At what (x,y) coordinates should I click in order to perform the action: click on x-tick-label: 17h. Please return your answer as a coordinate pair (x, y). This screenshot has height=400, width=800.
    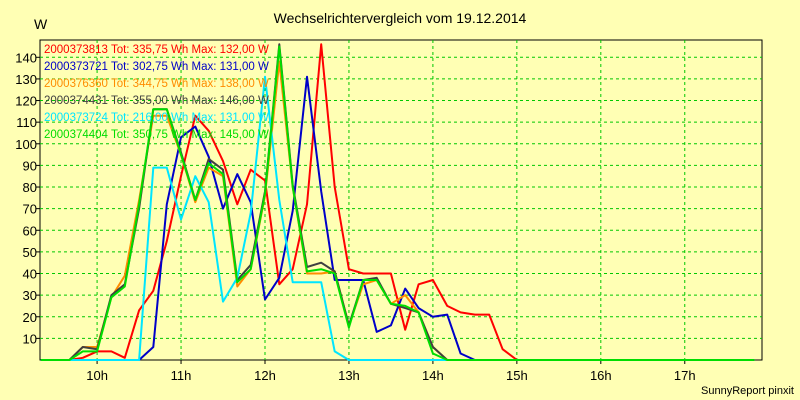
    Looking at the image, I should click on (685, 375).